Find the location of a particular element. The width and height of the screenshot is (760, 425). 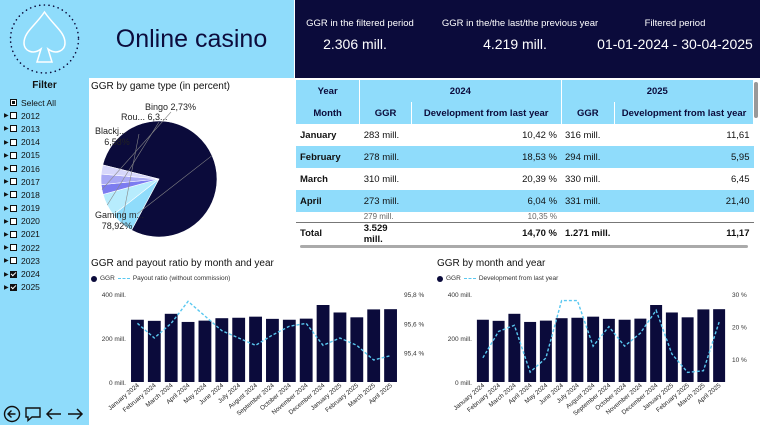

table-row: April 273 mill. 6,04 % 331 mill. 21,40 is located at coordinates (525, 201).